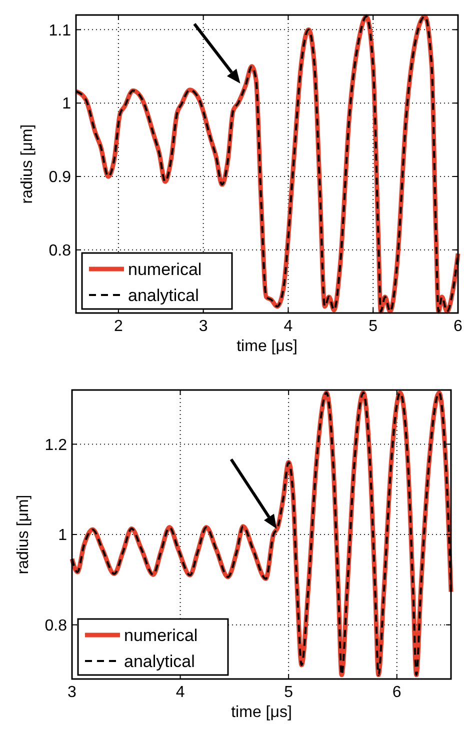 This screenshot has width=464, height=739. Describe the element at coordinates (60, 31) in the screenshot. I see `y-tick-label: 1.1` at that location.